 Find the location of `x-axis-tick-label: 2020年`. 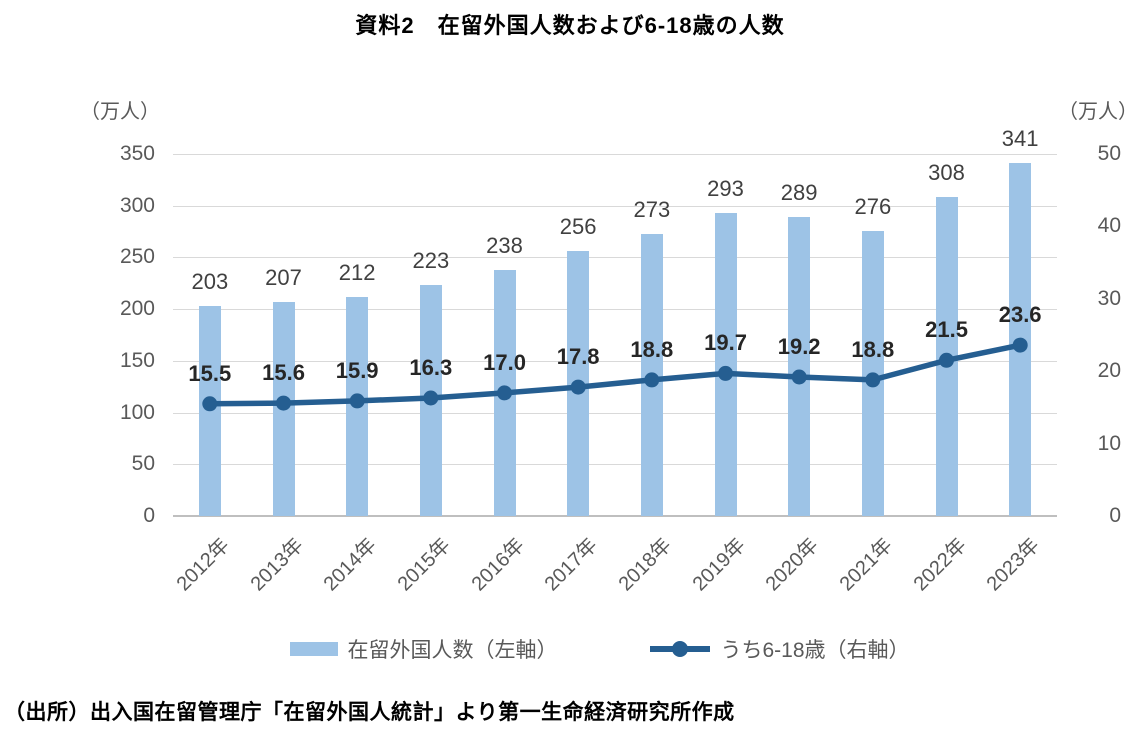

x-axis-tick-label: 2020年 is located at coordinates (792, 565).